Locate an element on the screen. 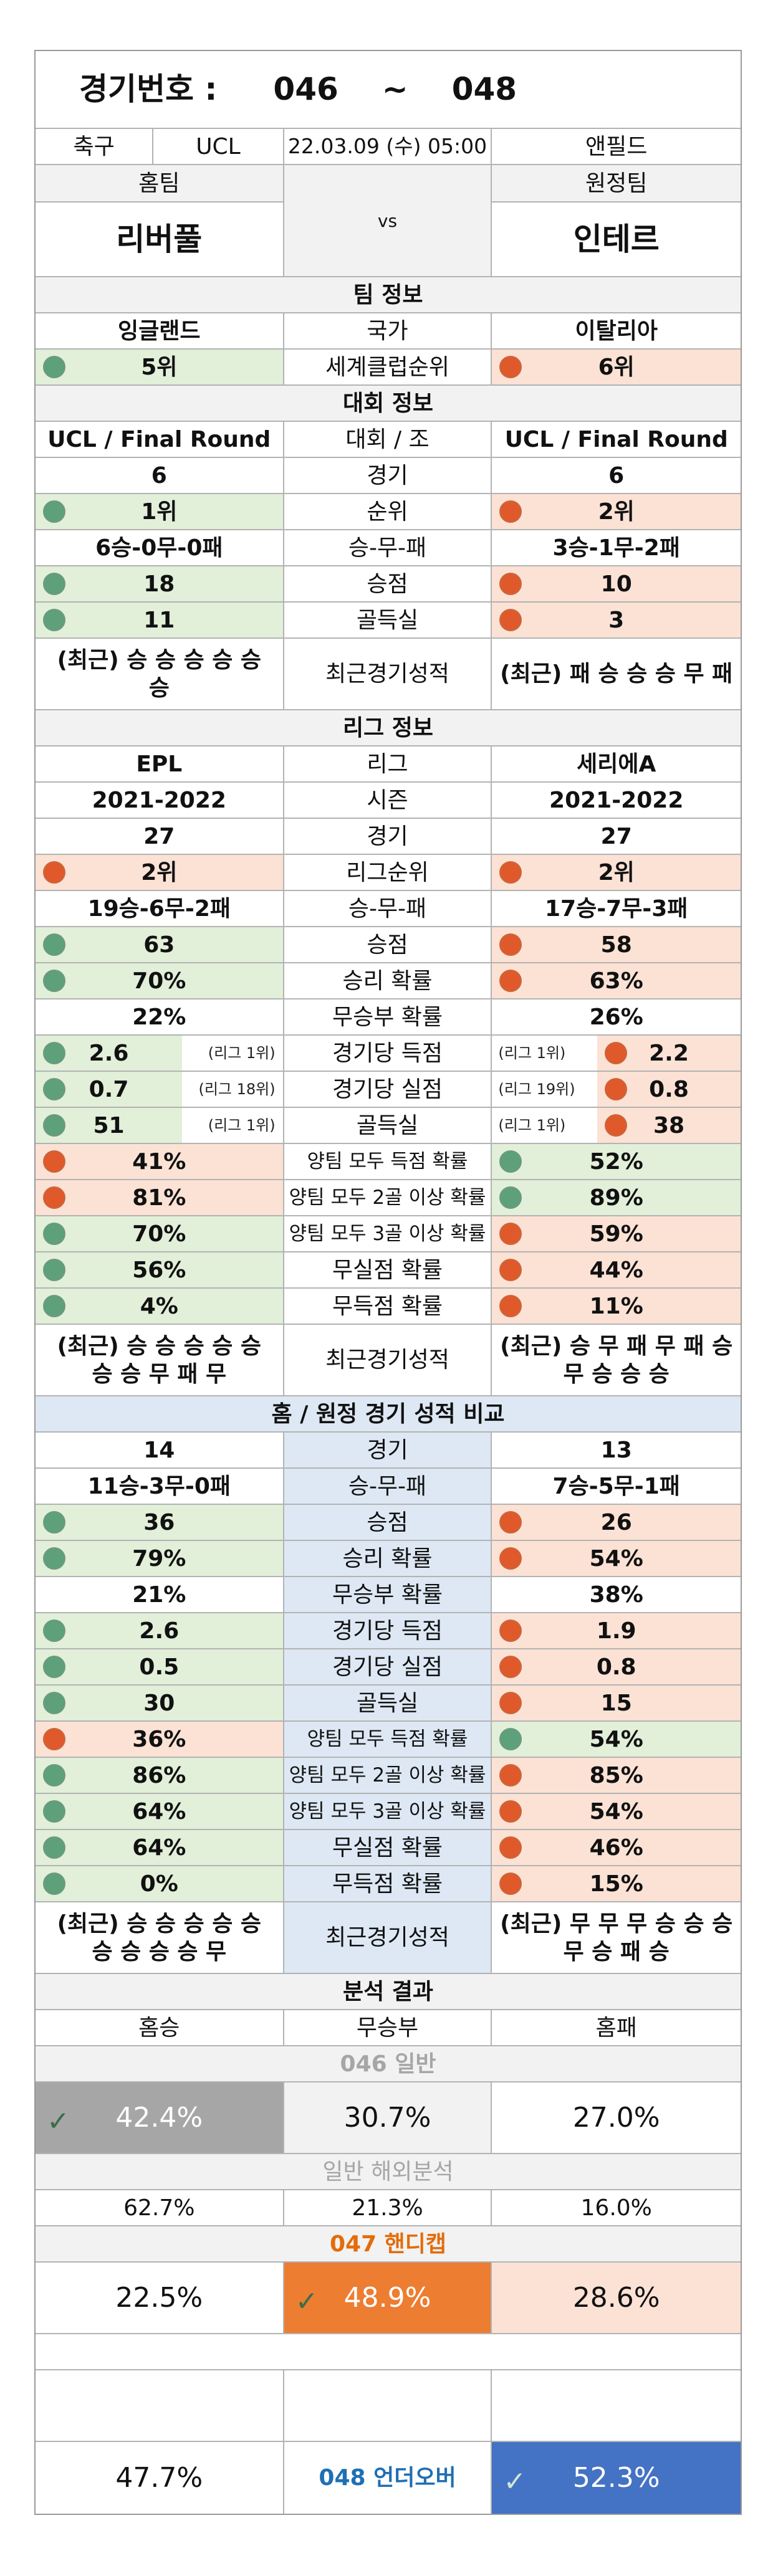  g047-away: 28.6% is located at coordinates (616, 2298).